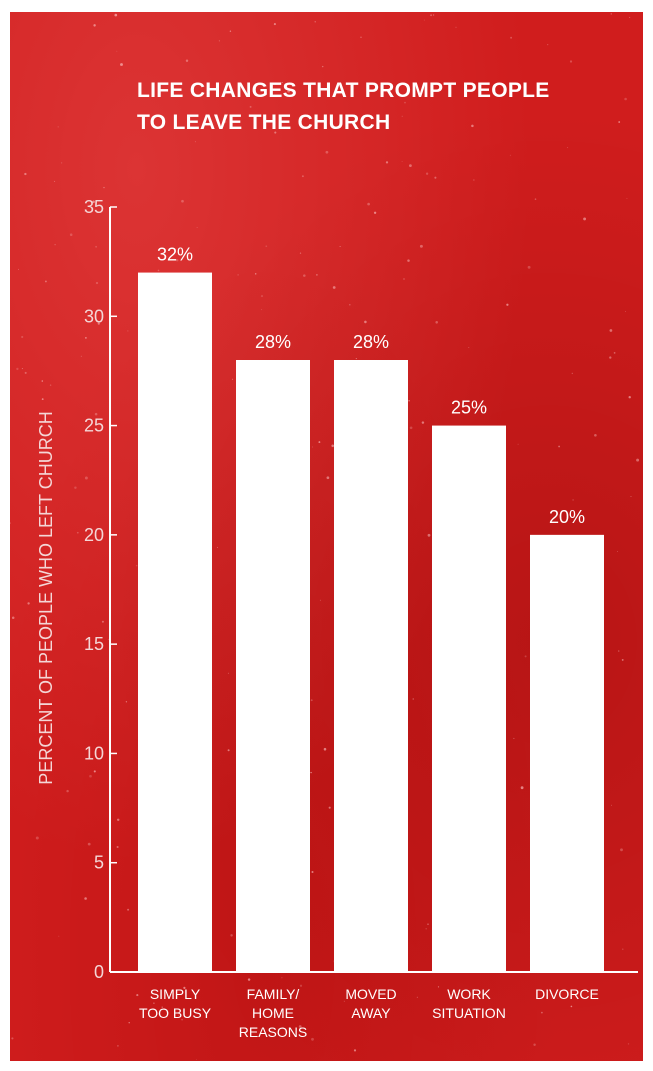 The image size is (653, 1071). I want to click on y-tick-label: 35, so click(94, 207).